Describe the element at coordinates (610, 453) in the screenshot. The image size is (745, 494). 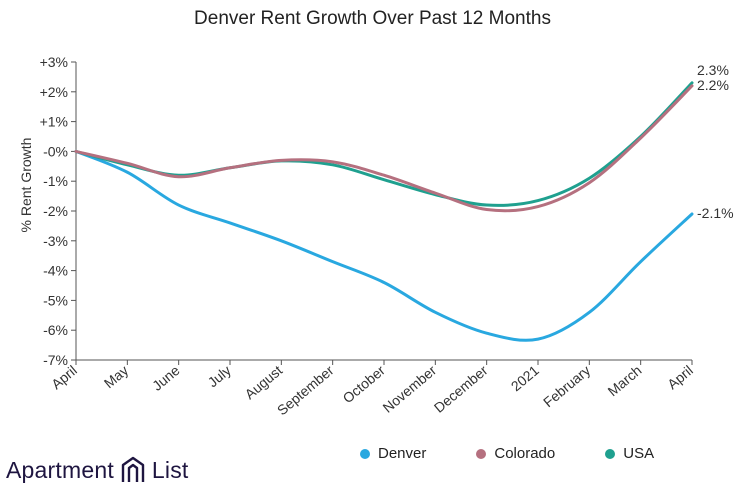
I see `legend-marker-usa` at that location.